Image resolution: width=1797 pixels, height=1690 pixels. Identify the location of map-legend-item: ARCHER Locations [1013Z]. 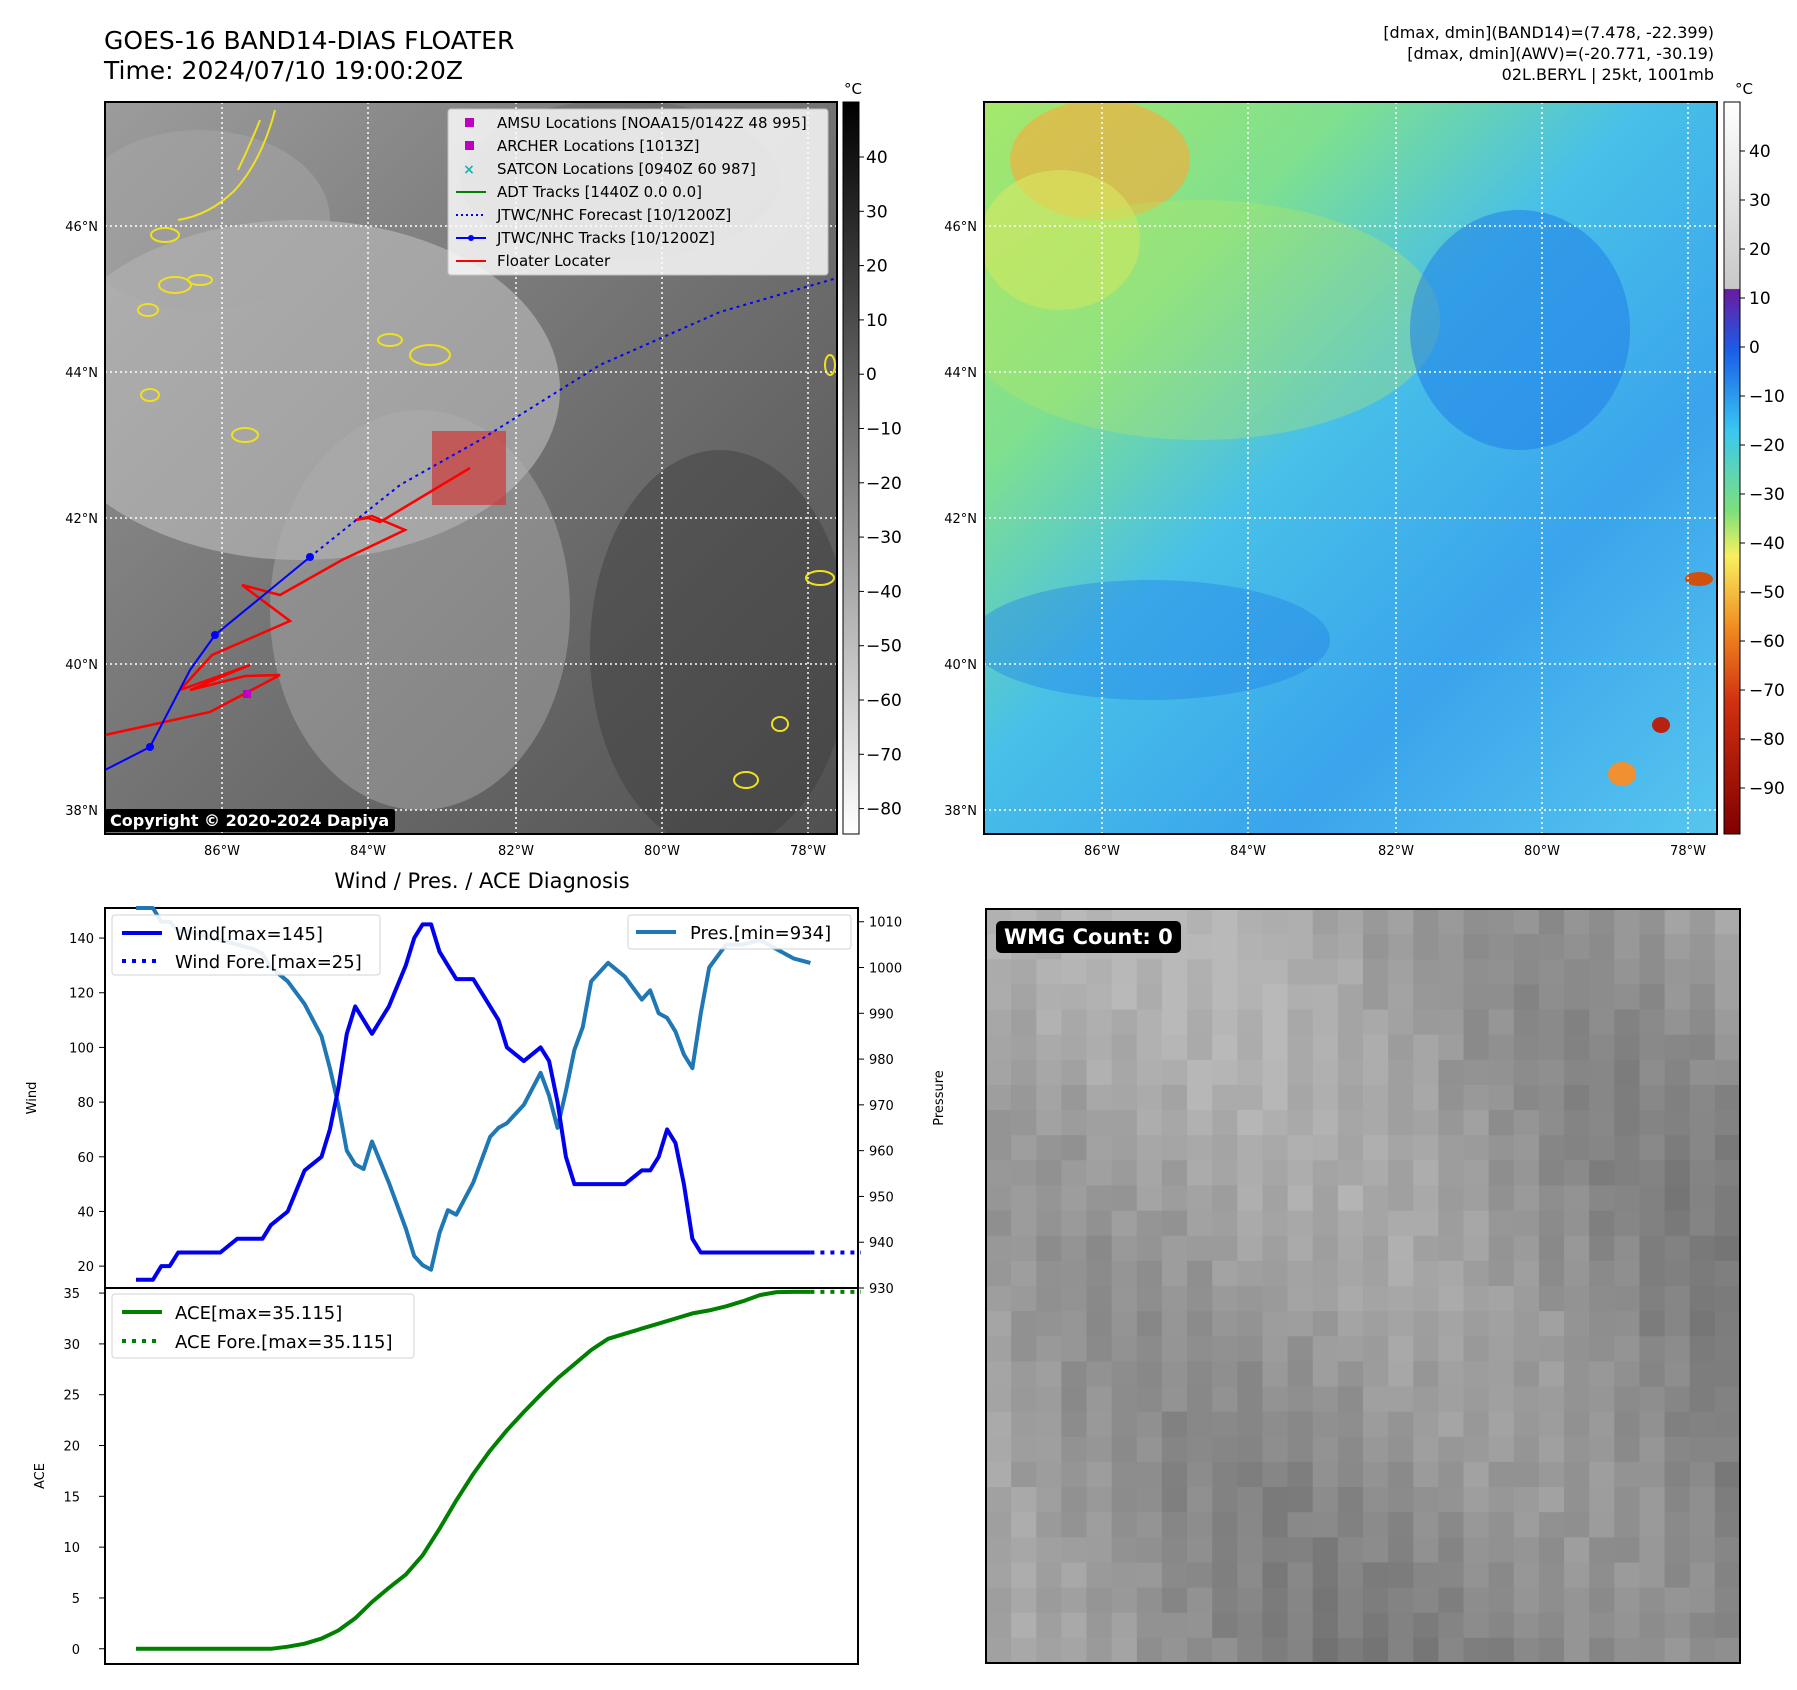
(582, 146).